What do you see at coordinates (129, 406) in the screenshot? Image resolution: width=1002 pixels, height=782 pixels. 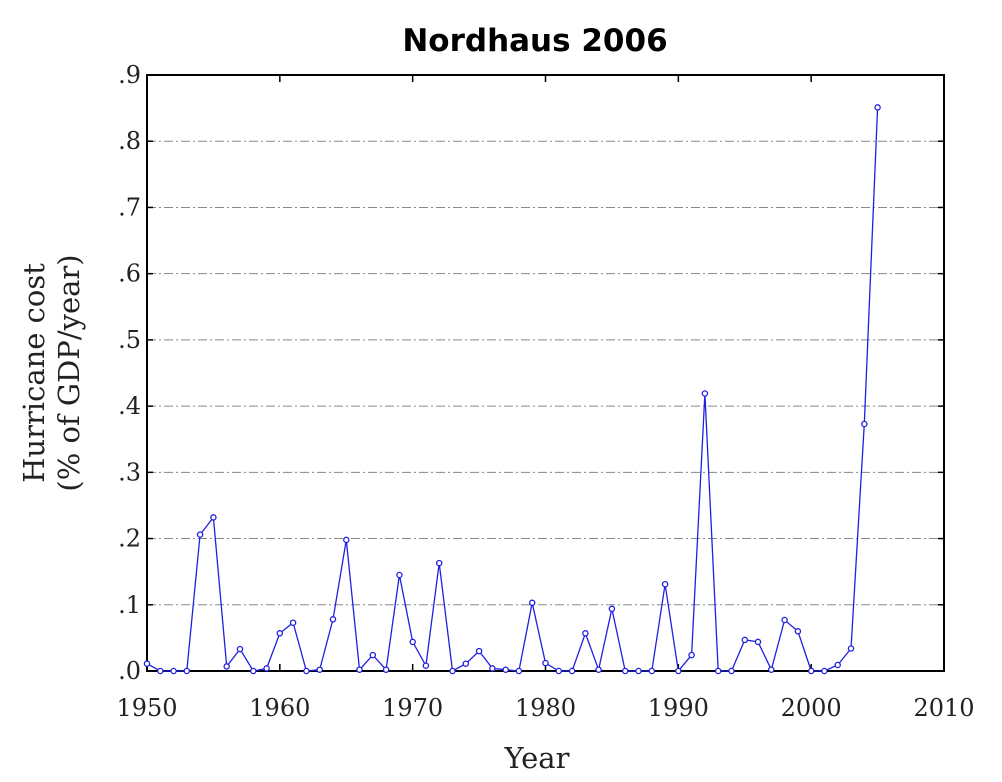 I see `y-tick-label: .4` at bounding box center [129, 406].